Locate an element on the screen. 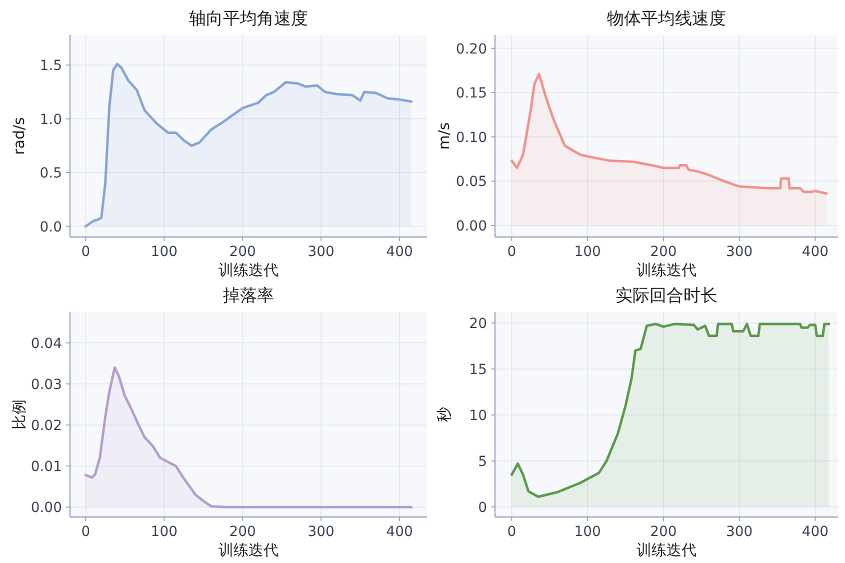 The image size is (845, 563). chart-title: 实际回合时长 is located at coordinates (667, 296).